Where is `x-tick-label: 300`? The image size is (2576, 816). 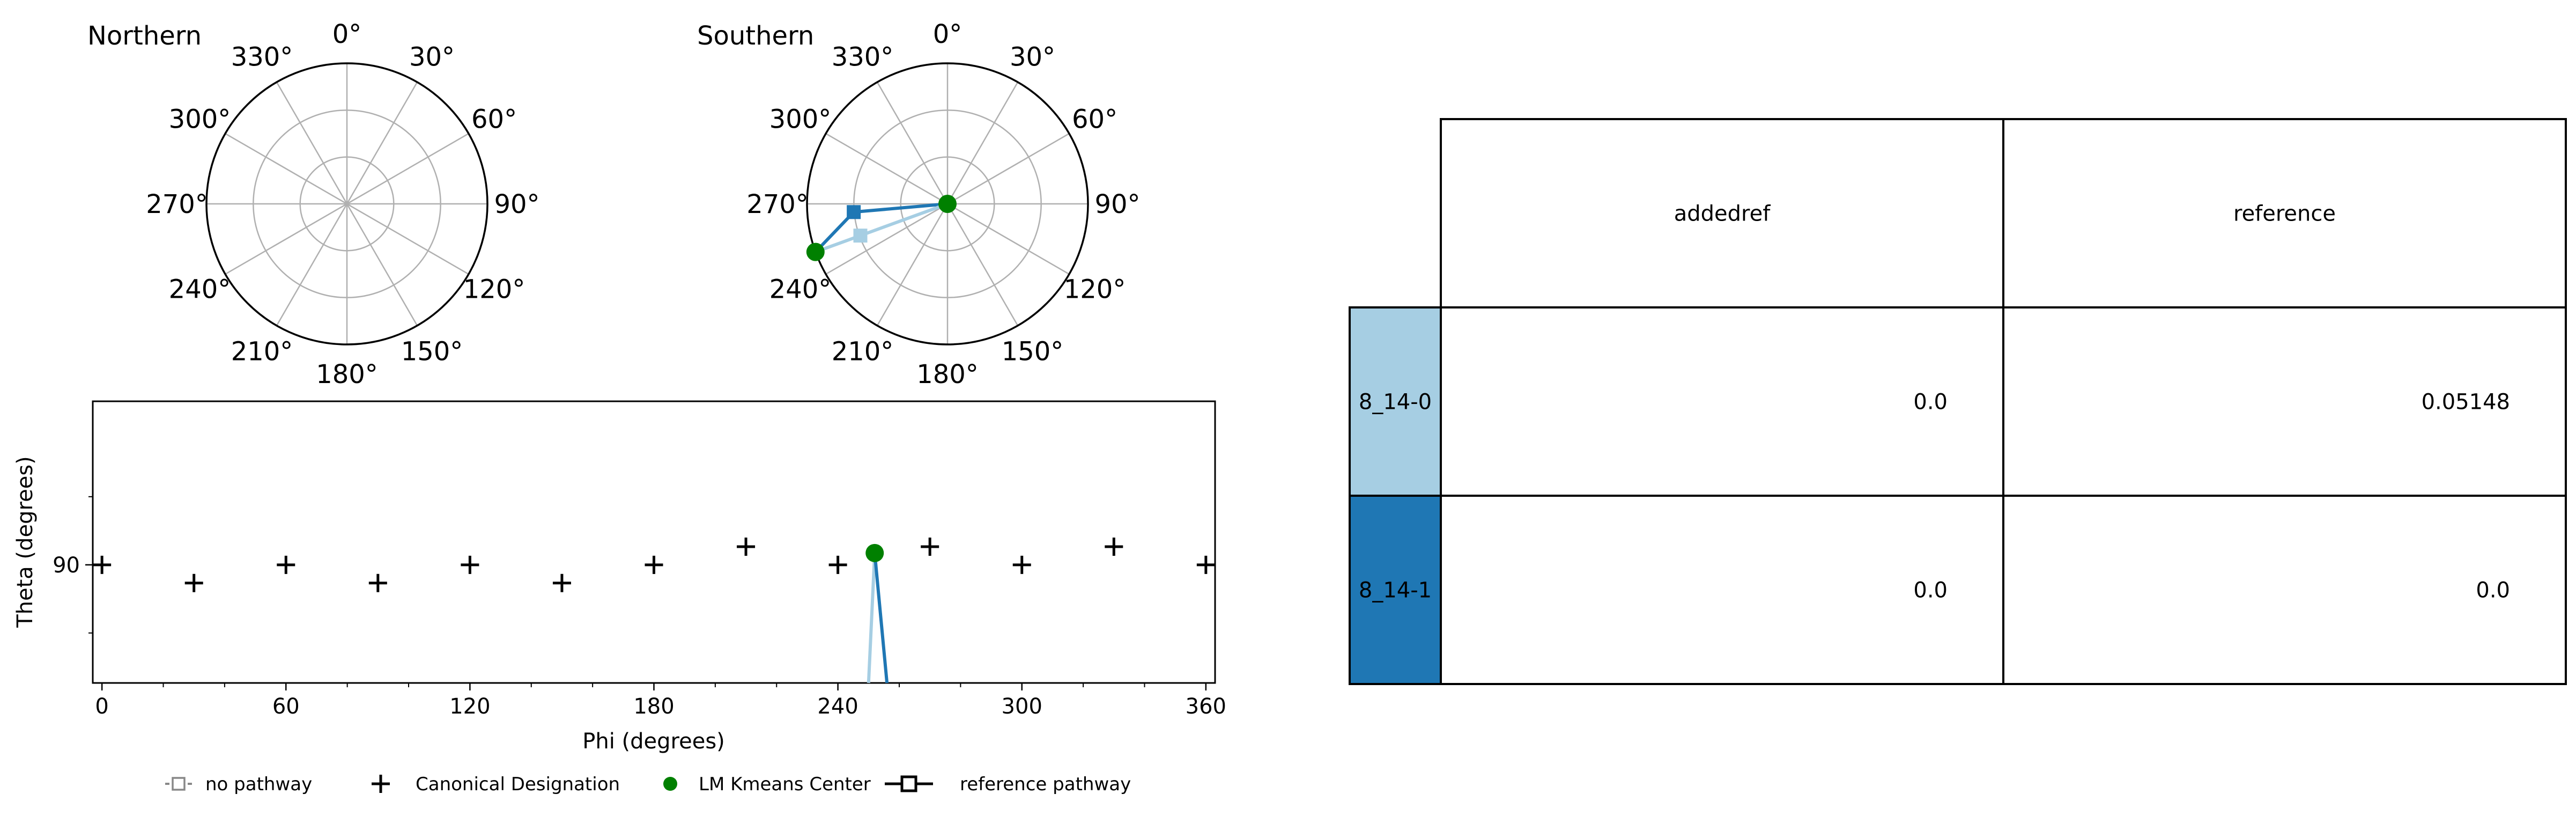
x-tick-label: 300 is located at coordinates (1022, 706).